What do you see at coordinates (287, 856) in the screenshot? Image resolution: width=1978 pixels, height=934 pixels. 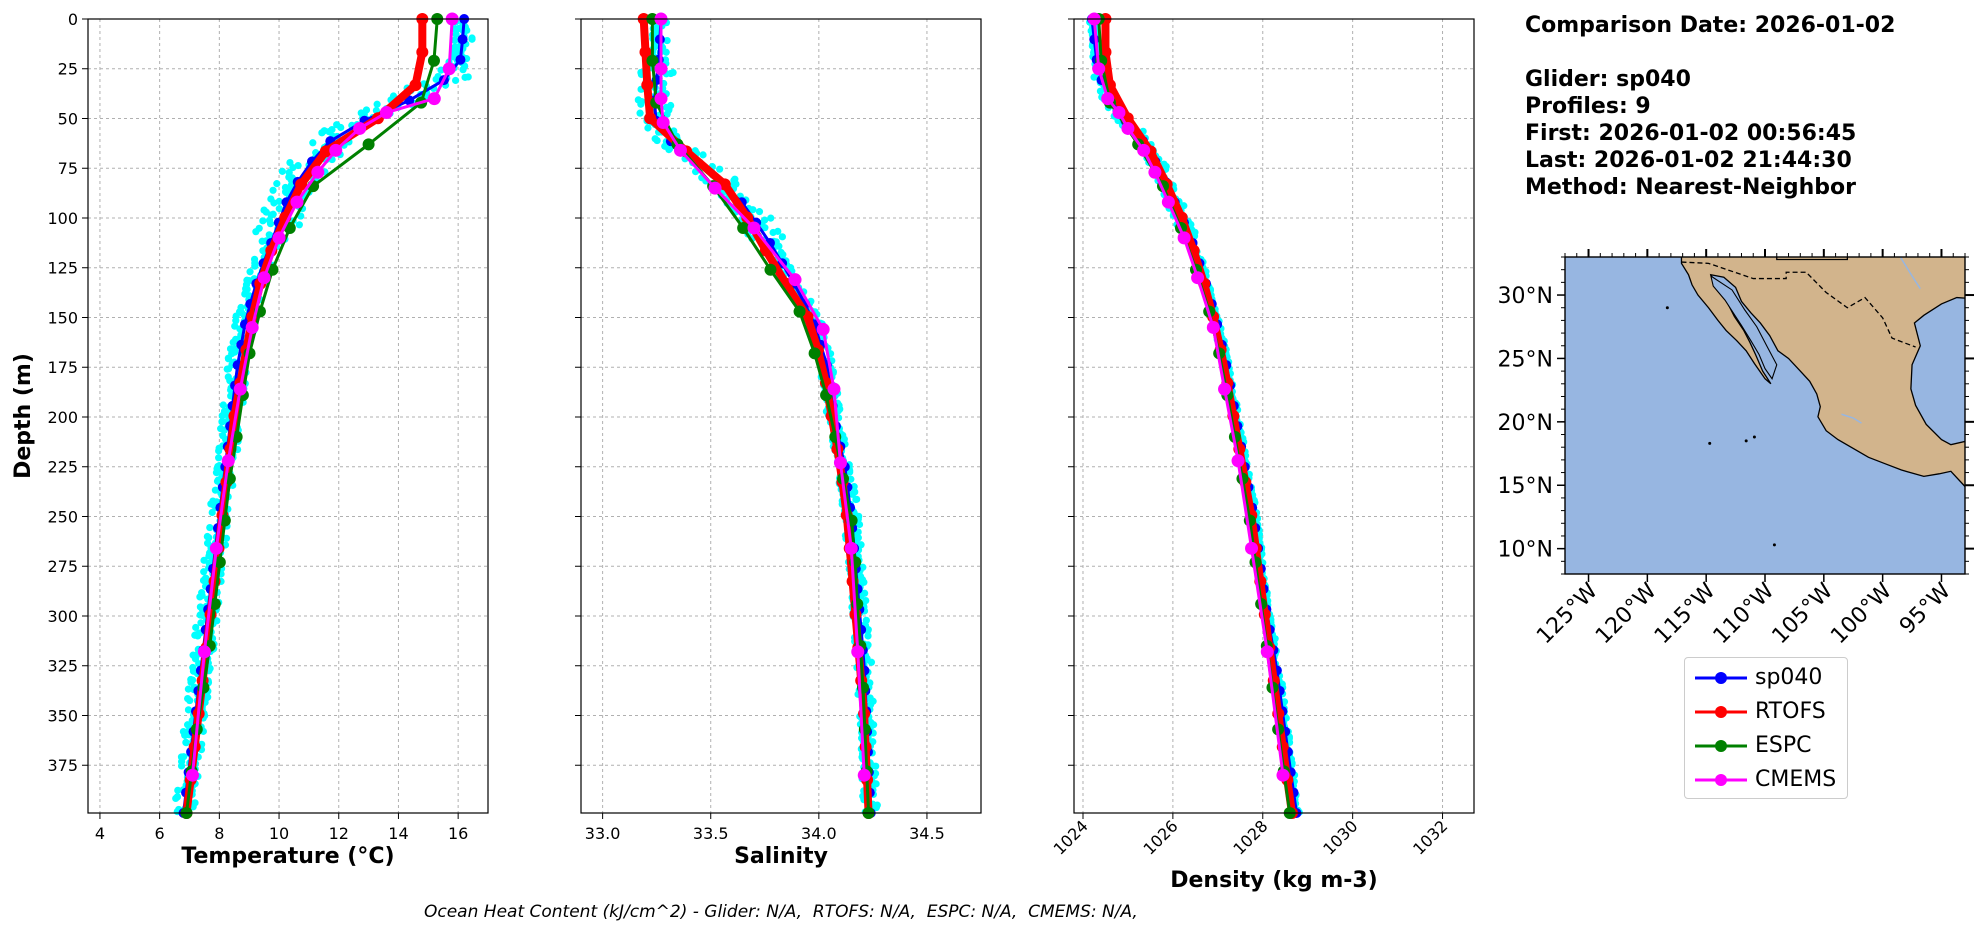 I see `x-axis-label: Temperature (°C)` at bounding box center [287, 856].